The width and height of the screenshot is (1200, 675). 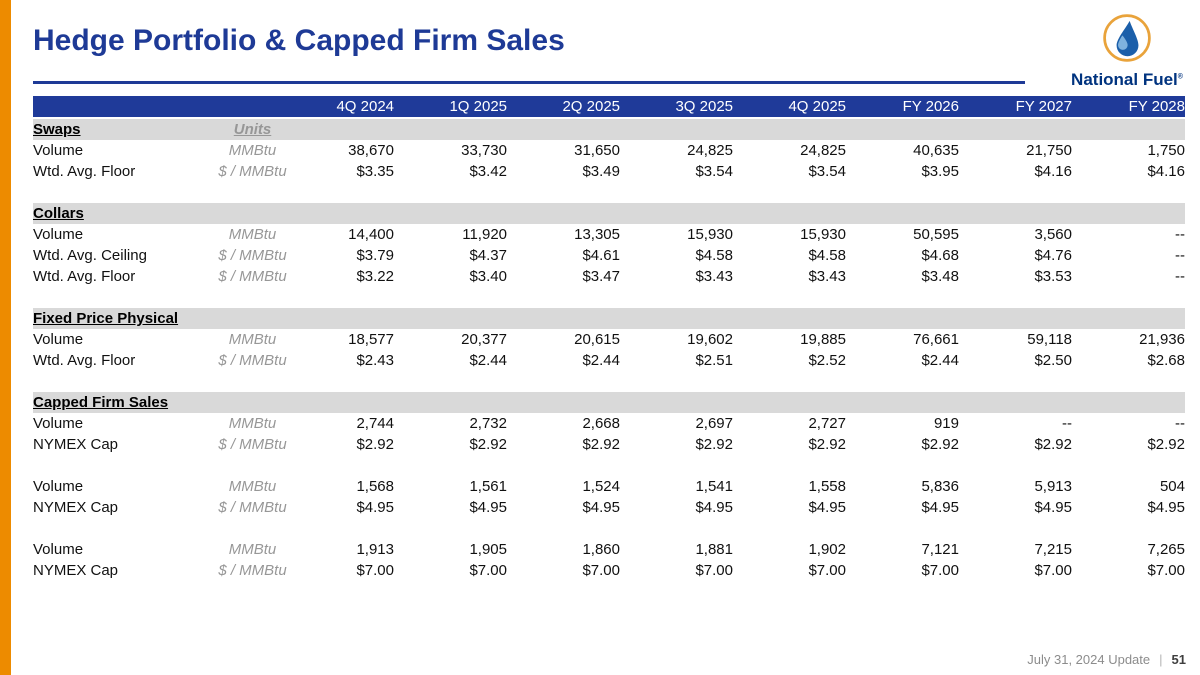 What do you see at coordinates (609, 402) in the screenshot?
I see `section-header-row: Capped Firm Sales` at bounding box center [609, 402].